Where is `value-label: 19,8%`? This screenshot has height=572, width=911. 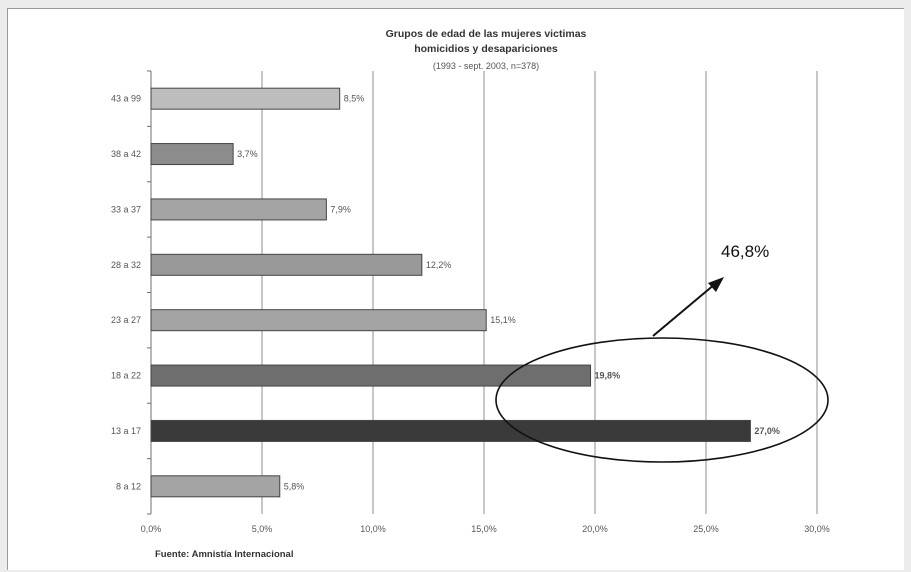 value-label: 19,8% is located at coordinates (608, 376).